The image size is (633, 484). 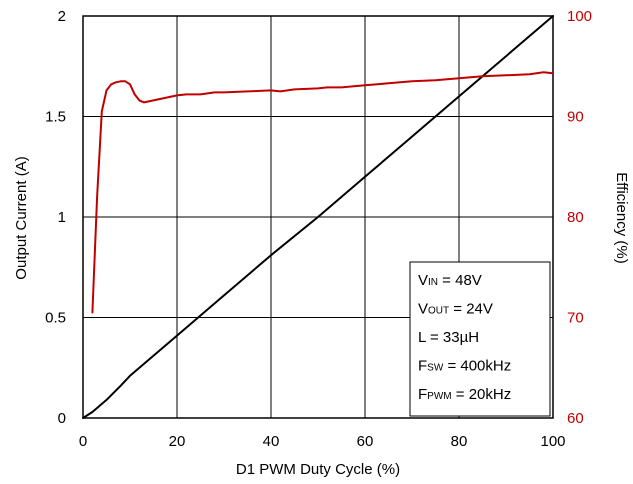 What do you see at coordinates (365, 441) in the screenshot?
I see `x-tick-label: 60` at bounding box center [365, 441].